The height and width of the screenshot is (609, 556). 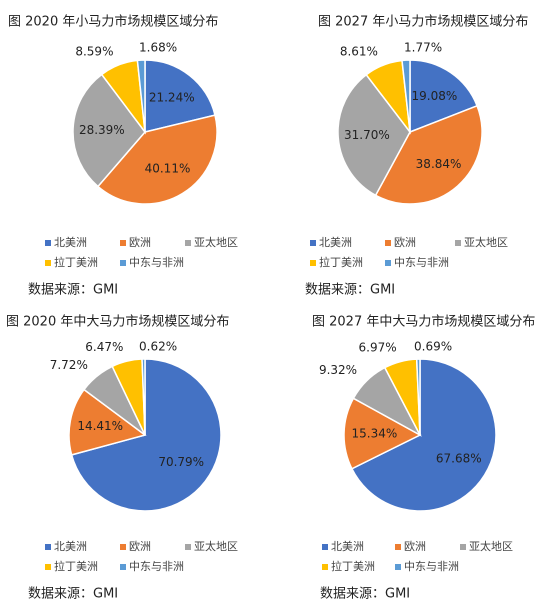 I want to click on data-label: 15.34%, so click(x=375, y=433).